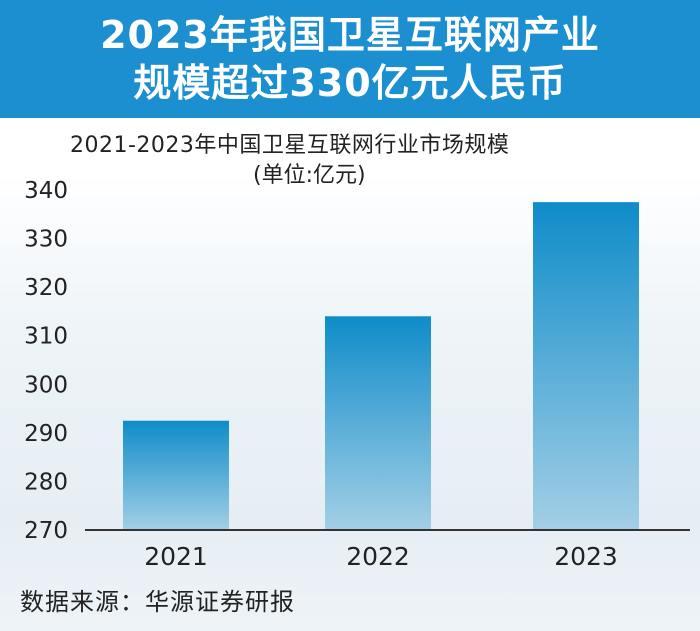  Describe the element at coordinates (46, 337) in the screenshot. I see `y-tick-label: 310` at that location.